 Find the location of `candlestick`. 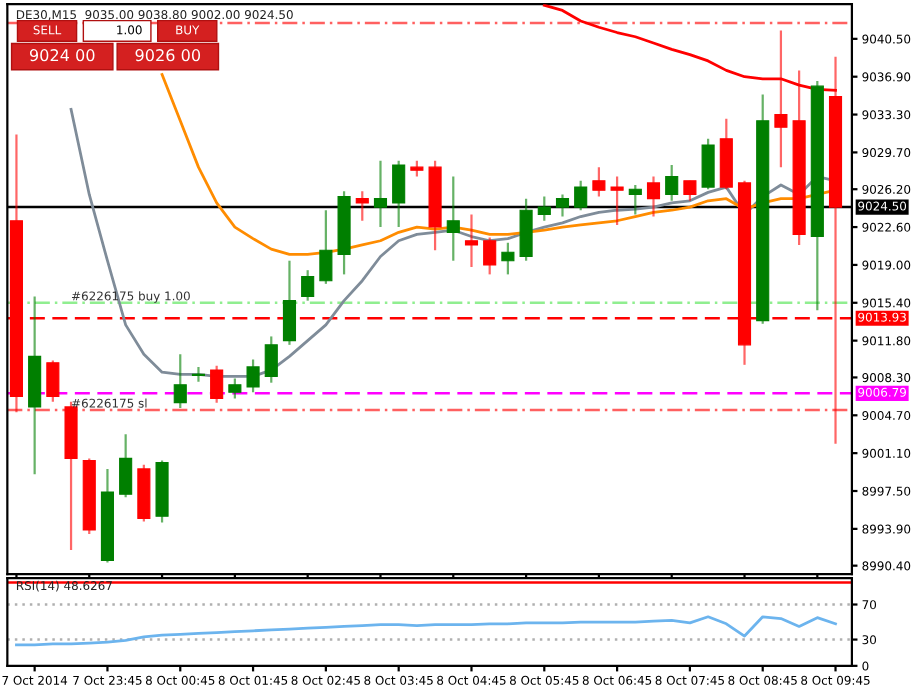

candlestick is located at coordinates (198, 374).